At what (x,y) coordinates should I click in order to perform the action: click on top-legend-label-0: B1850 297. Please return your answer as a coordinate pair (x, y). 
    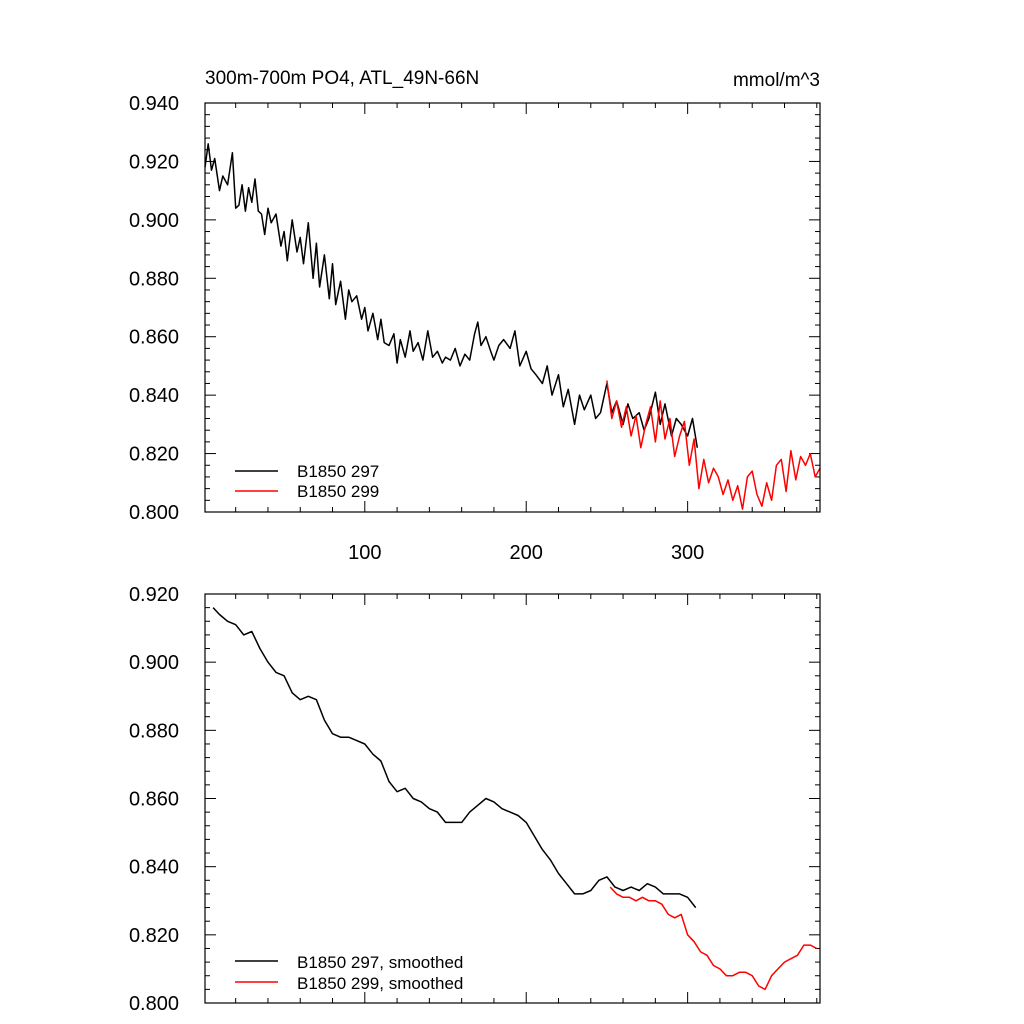
    Looking at the image, I should click on (338, 471).